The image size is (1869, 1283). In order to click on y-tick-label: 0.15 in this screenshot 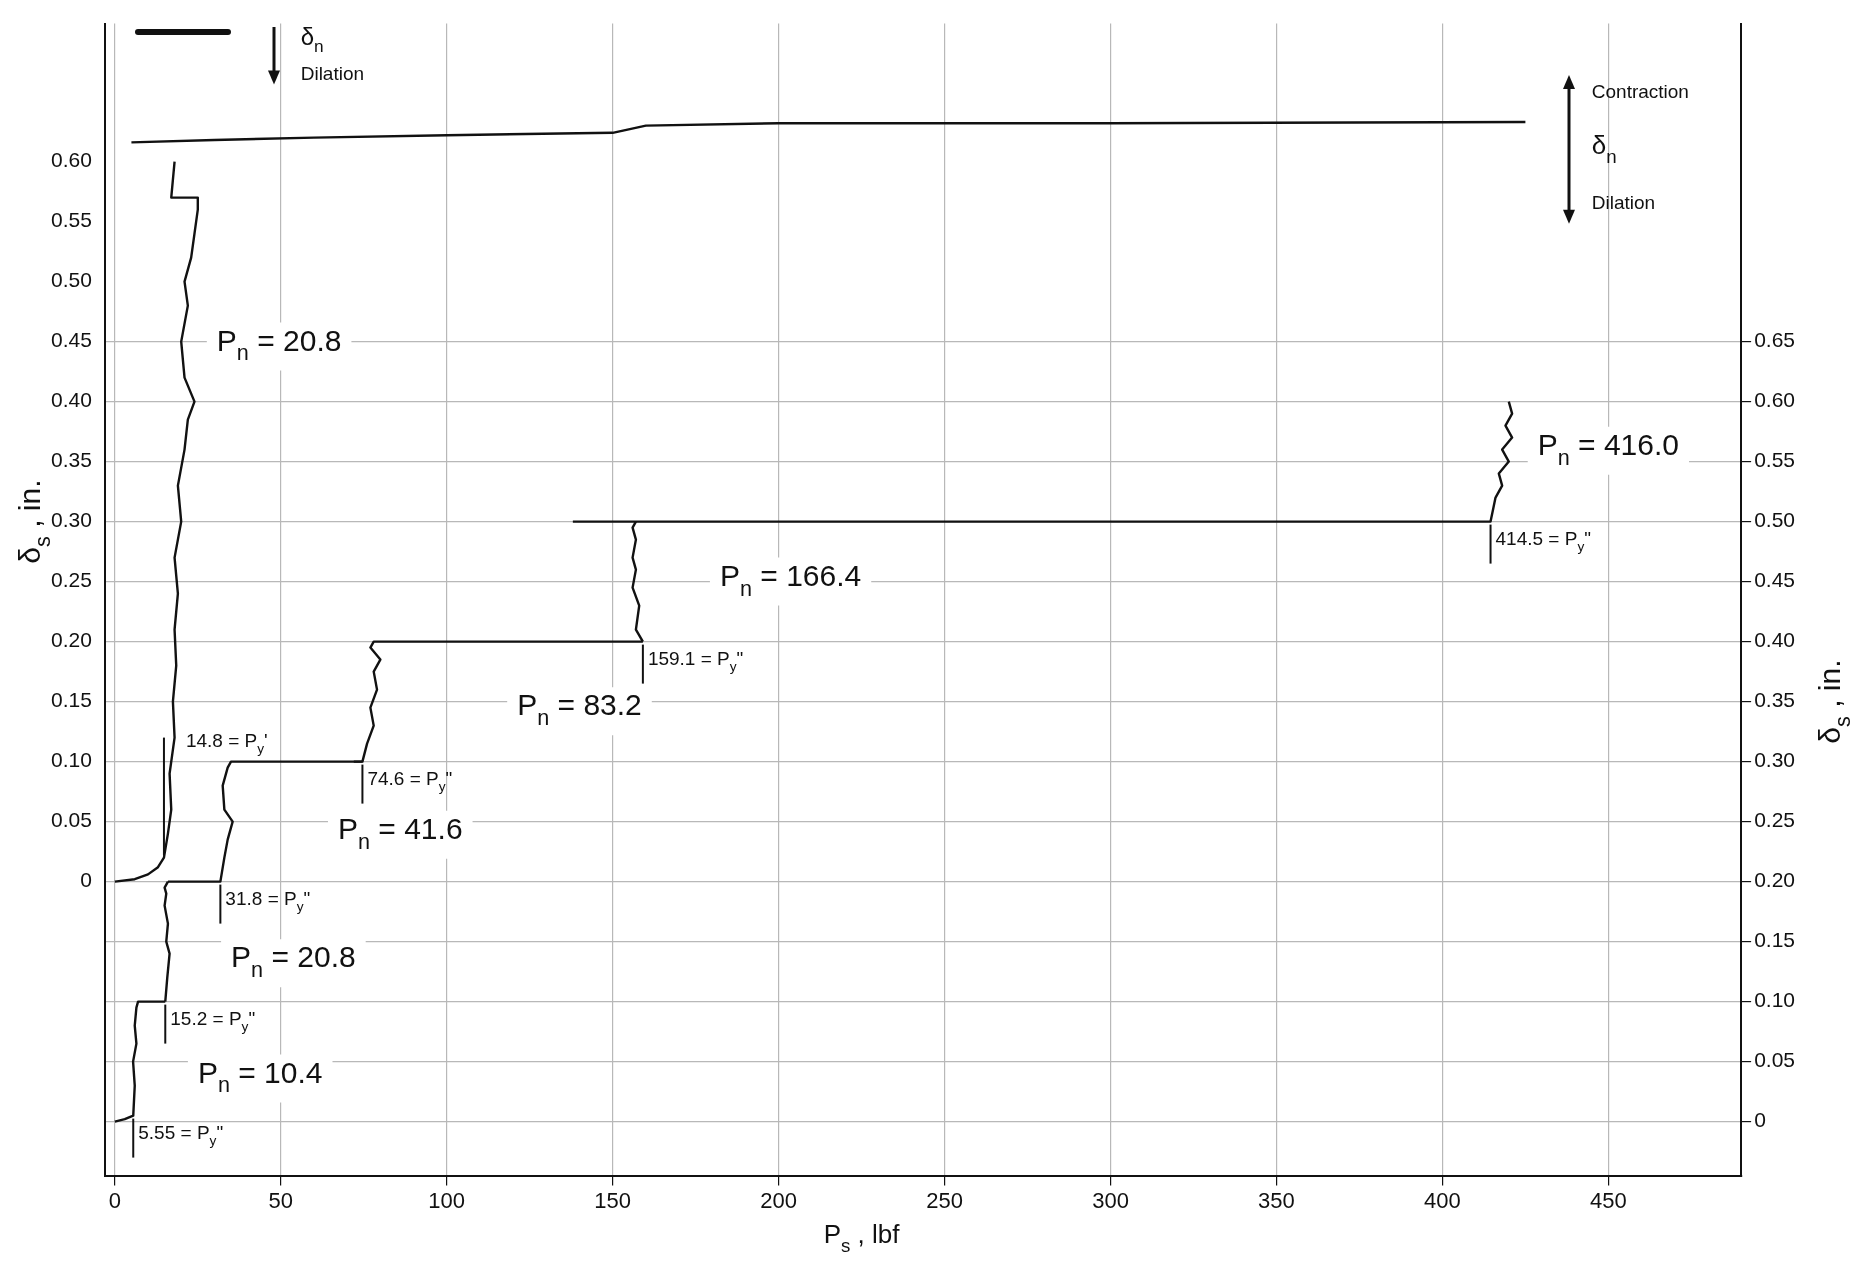, I will do `click(71, 700)`.